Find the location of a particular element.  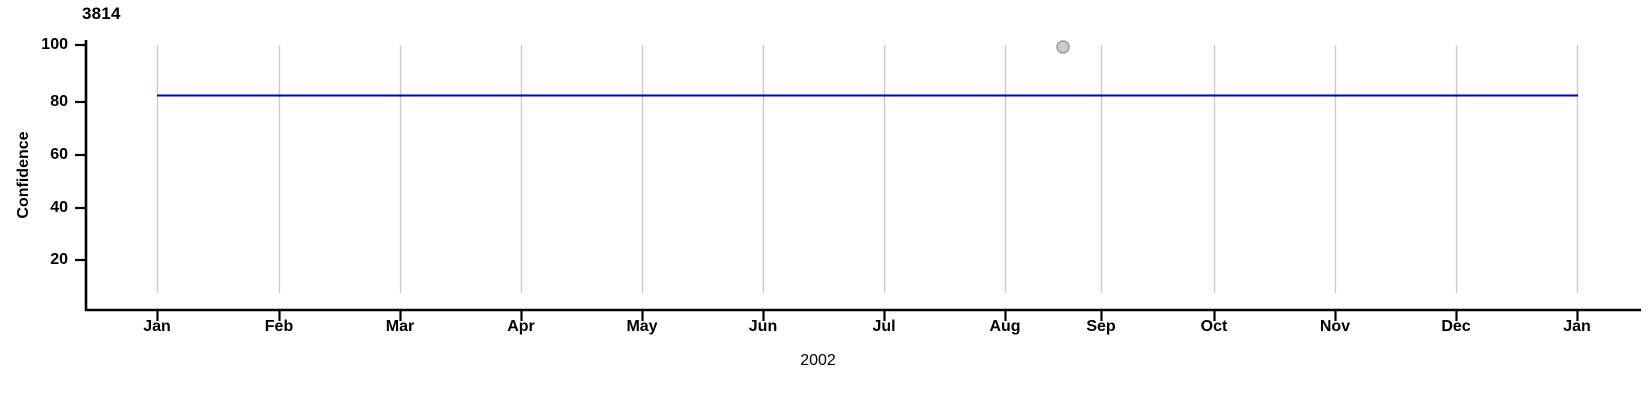

y-axis-ticks is located at coordinates (80, 152).